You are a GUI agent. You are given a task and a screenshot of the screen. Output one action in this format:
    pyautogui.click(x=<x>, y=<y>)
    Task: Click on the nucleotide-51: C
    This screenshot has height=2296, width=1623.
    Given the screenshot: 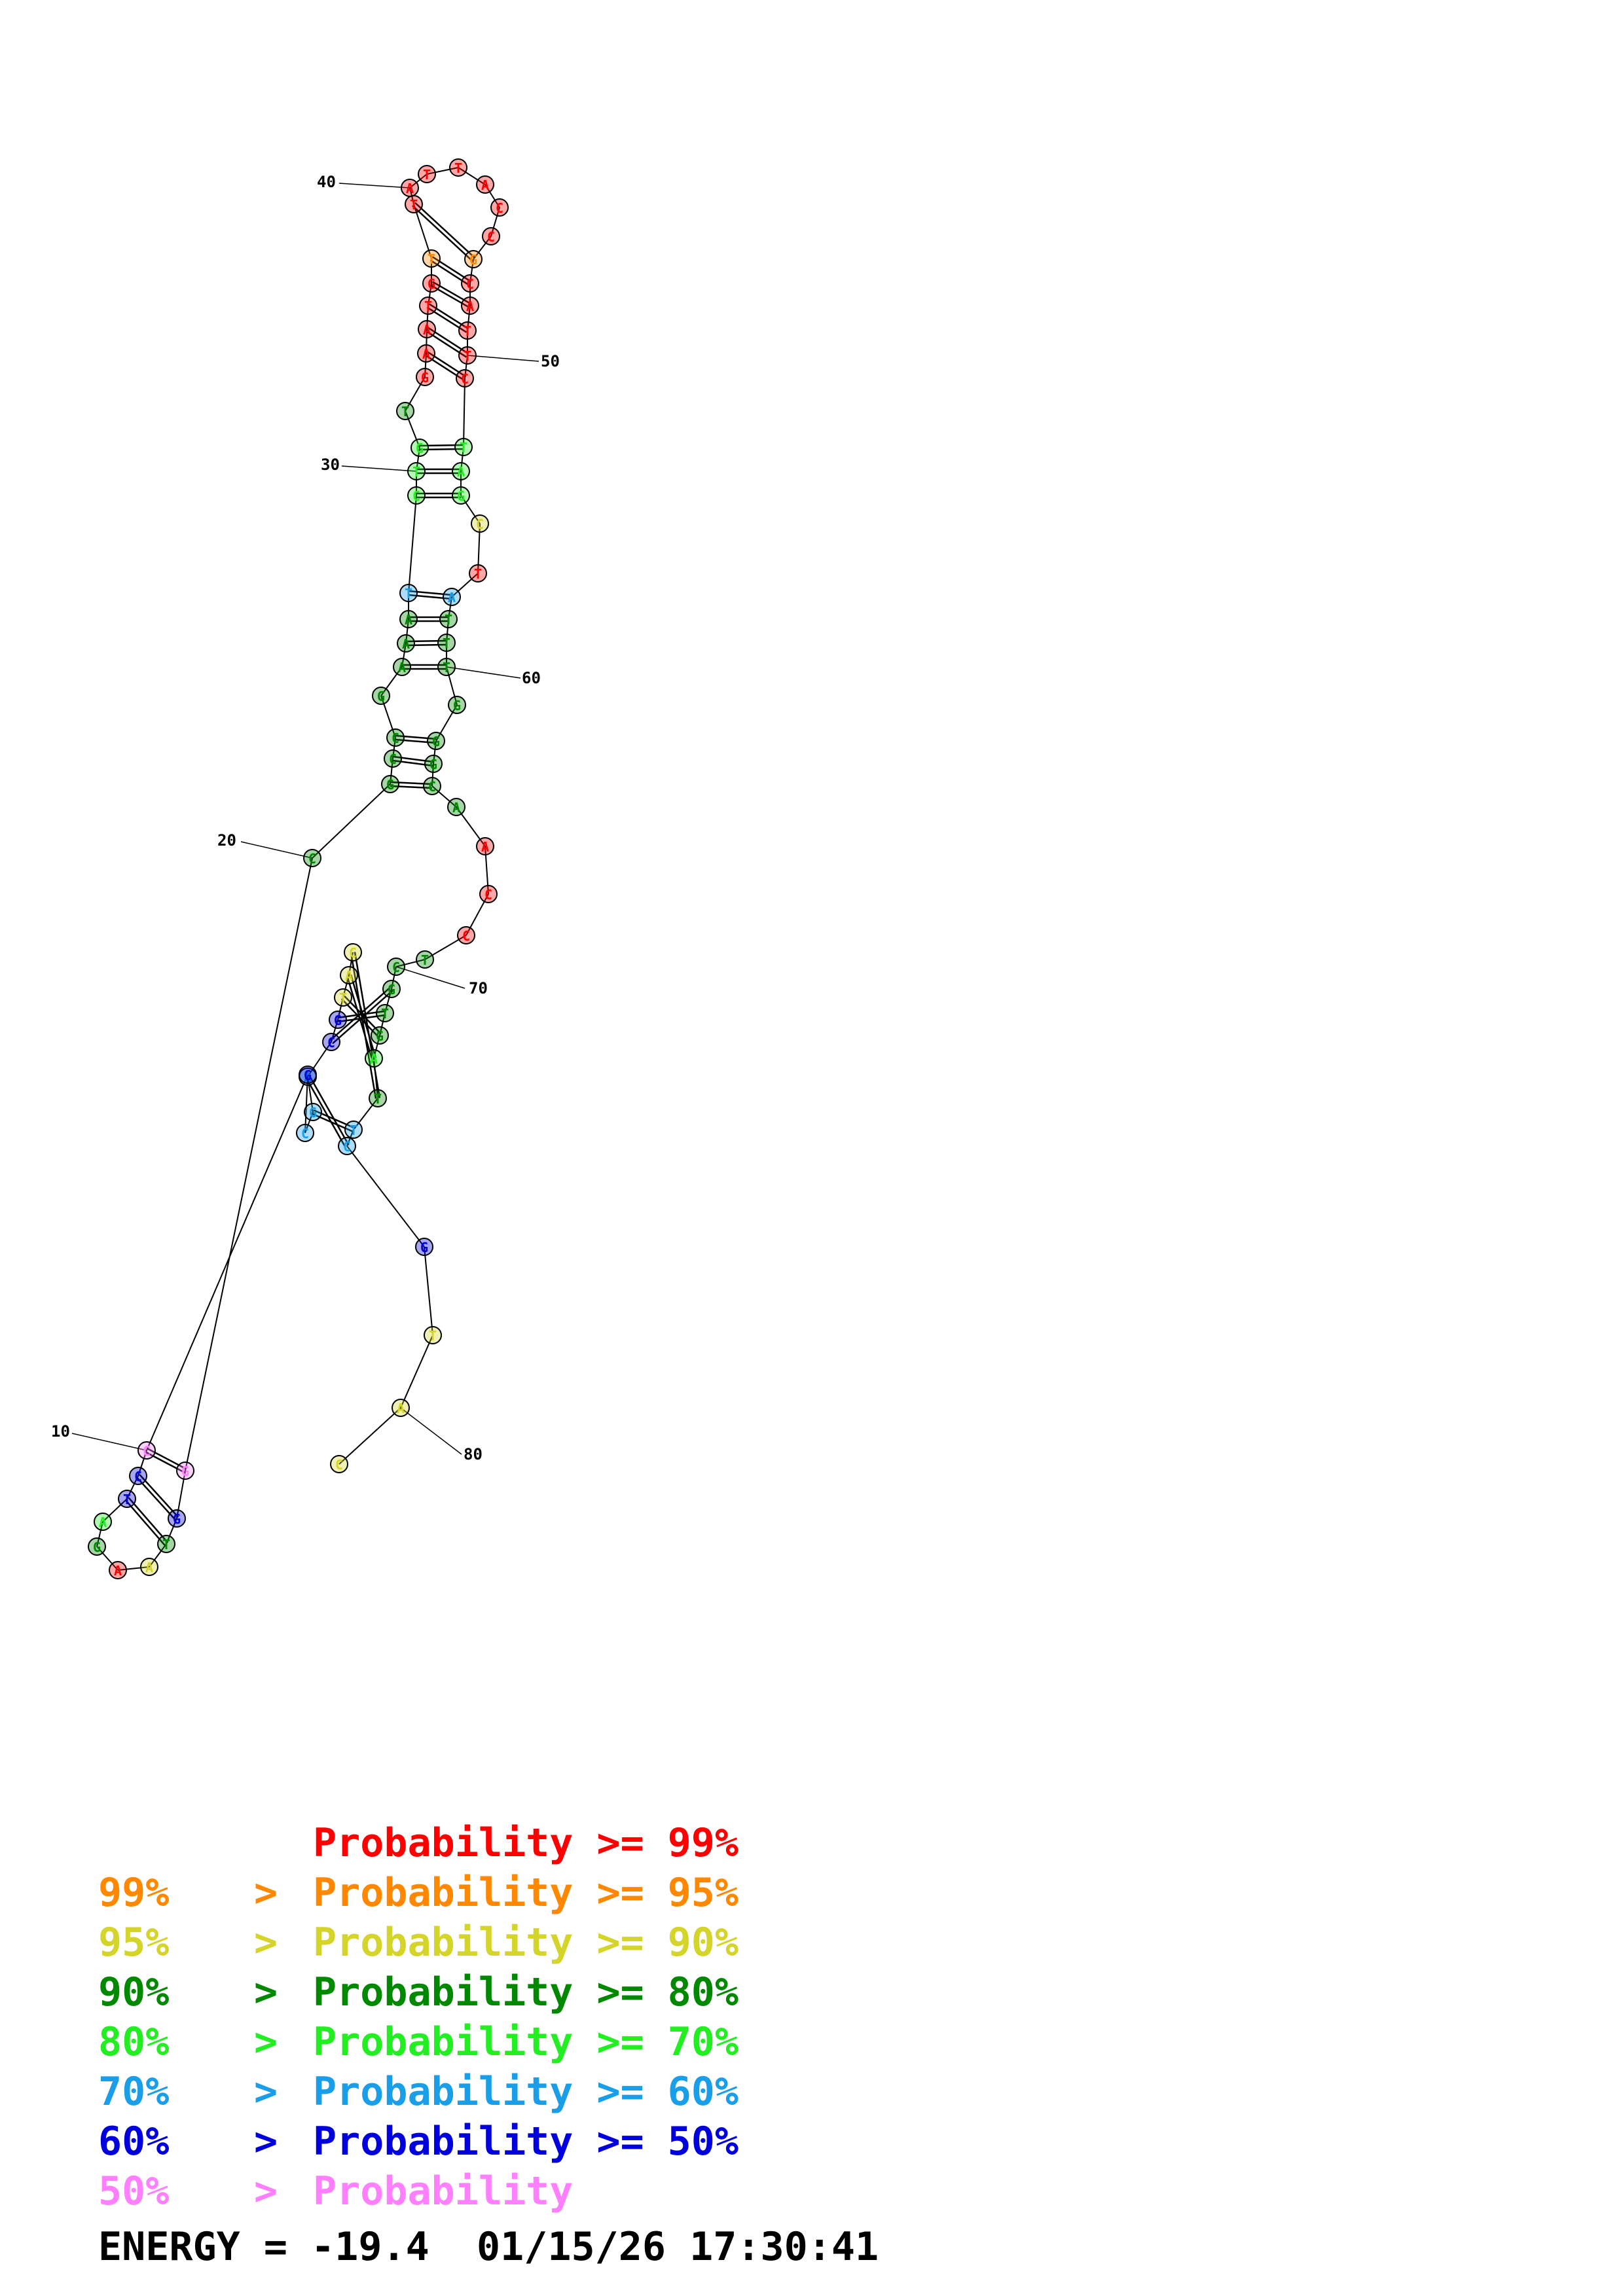 What is the action you would take?
    pyautogui.click(x=465, y=378)
    